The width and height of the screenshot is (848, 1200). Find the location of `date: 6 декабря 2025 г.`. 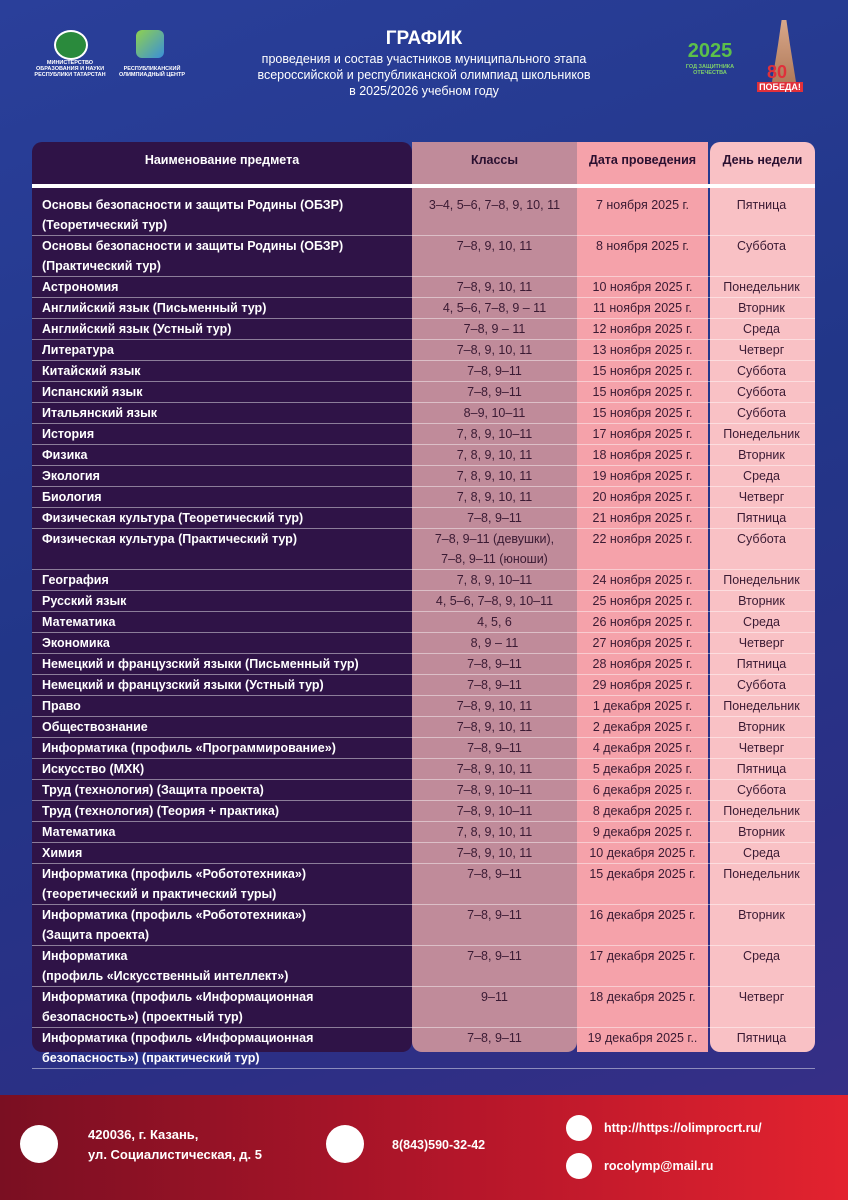

date: 6 декабря 2025 г. is located at coordinates (642, 790).